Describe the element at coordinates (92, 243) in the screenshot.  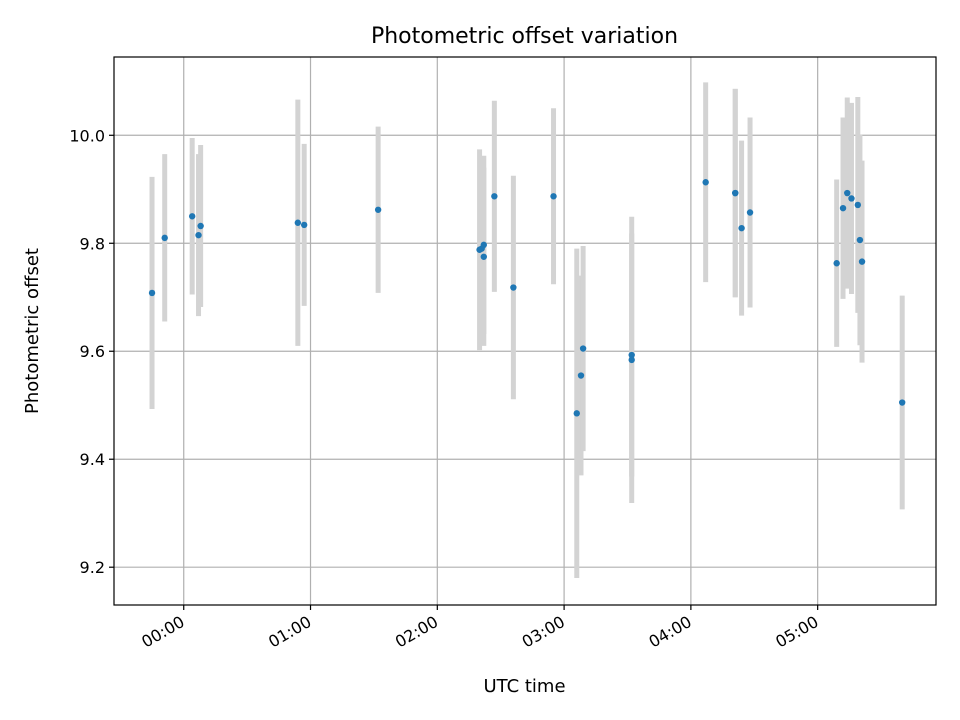
I see `y-tick-label: 9.8` at that location.